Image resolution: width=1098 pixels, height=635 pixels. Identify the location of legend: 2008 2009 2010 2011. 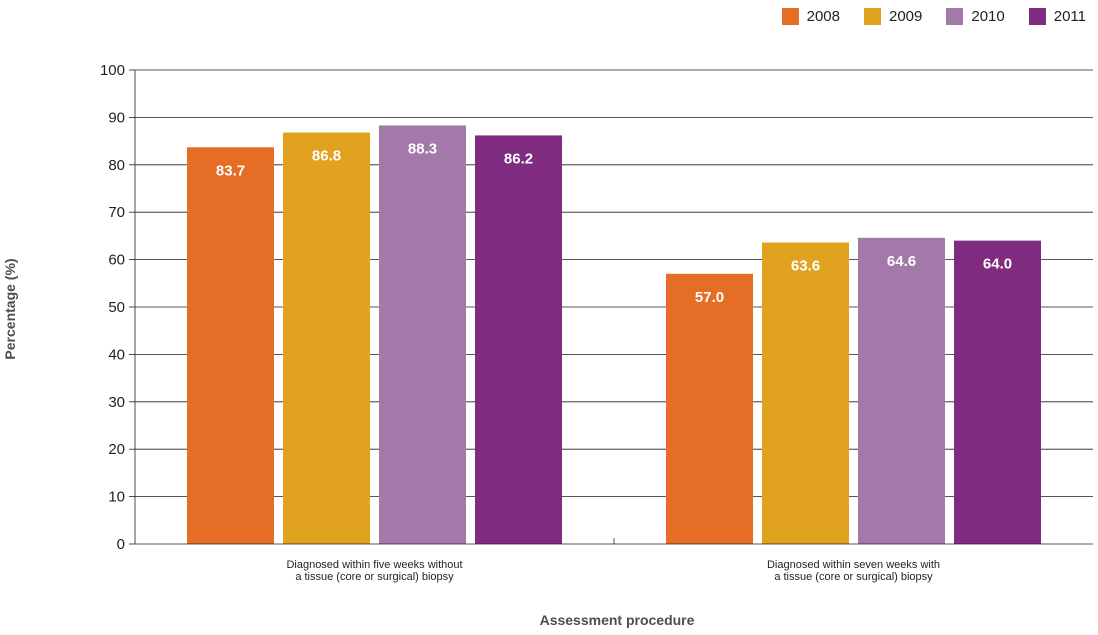
(933, 16).